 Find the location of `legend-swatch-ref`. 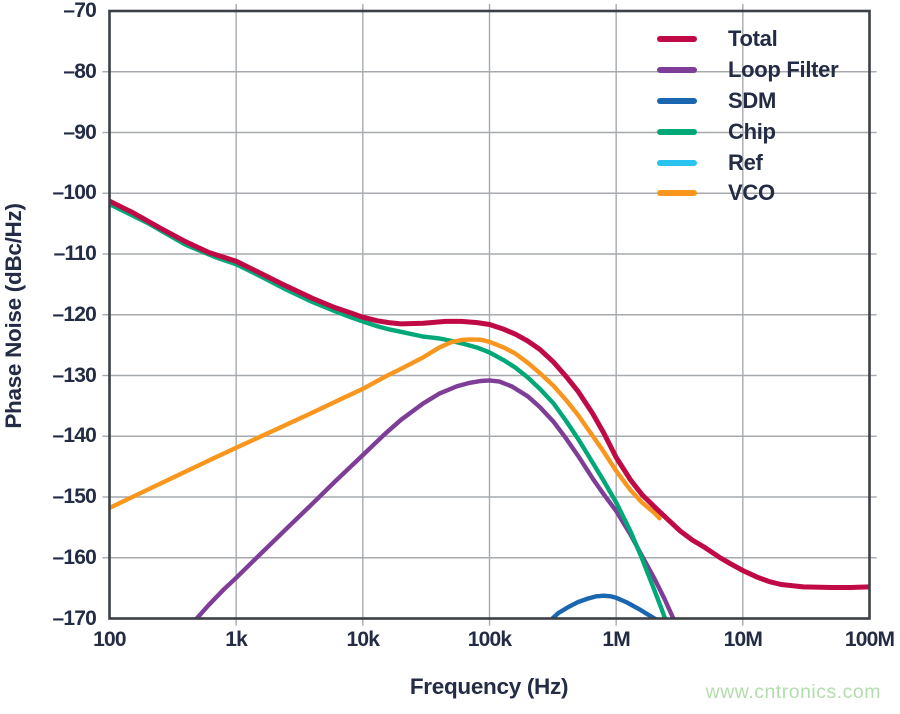

legend-swatch-ref is located at coordinates (677, 162).